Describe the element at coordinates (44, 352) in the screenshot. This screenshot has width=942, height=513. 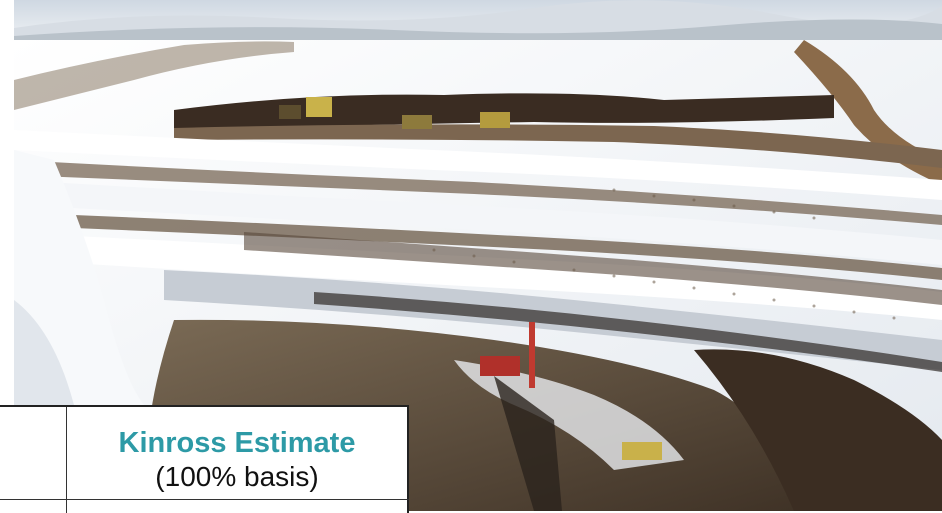
I see `left-slope-shade` at that location.